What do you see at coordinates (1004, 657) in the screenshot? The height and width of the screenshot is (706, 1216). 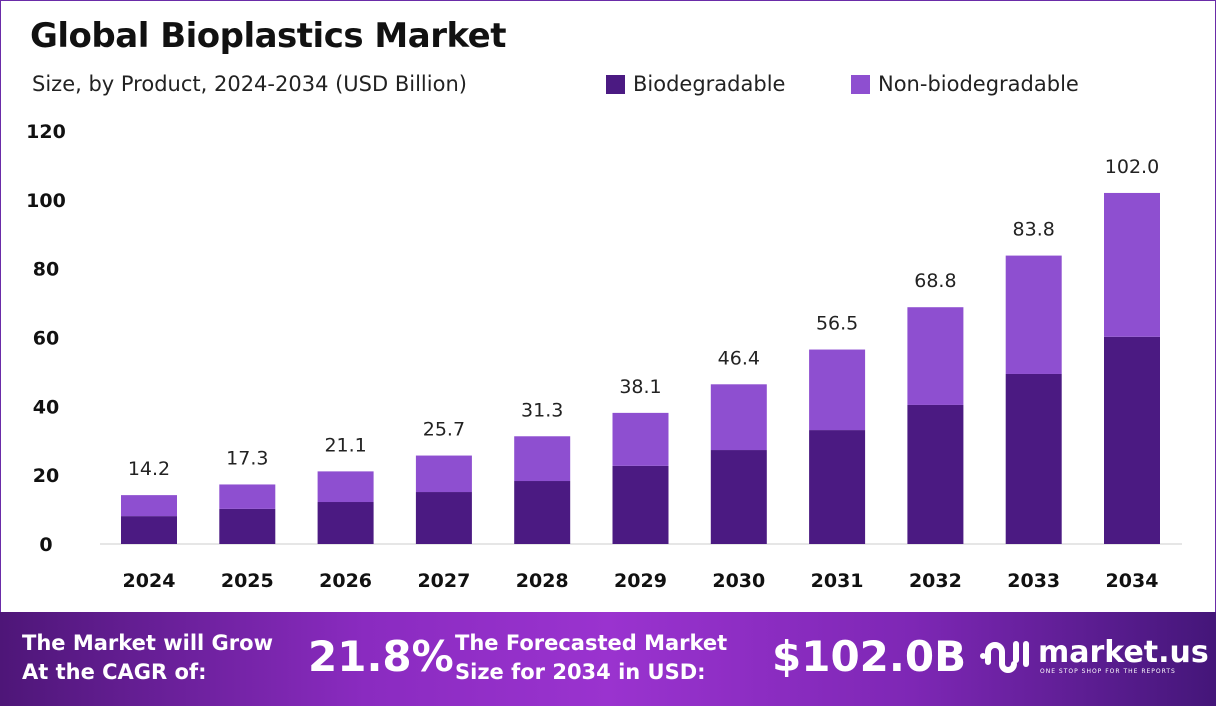 I see `logo-icon` at bounding box center [1004, 657].